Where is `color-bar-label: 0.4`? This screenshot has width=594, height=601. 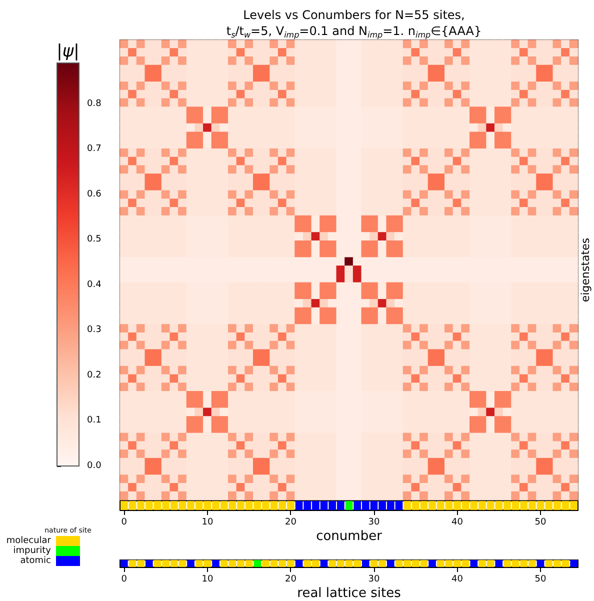
color-bar-label: 0.4 is located at coordinates (94, 285).